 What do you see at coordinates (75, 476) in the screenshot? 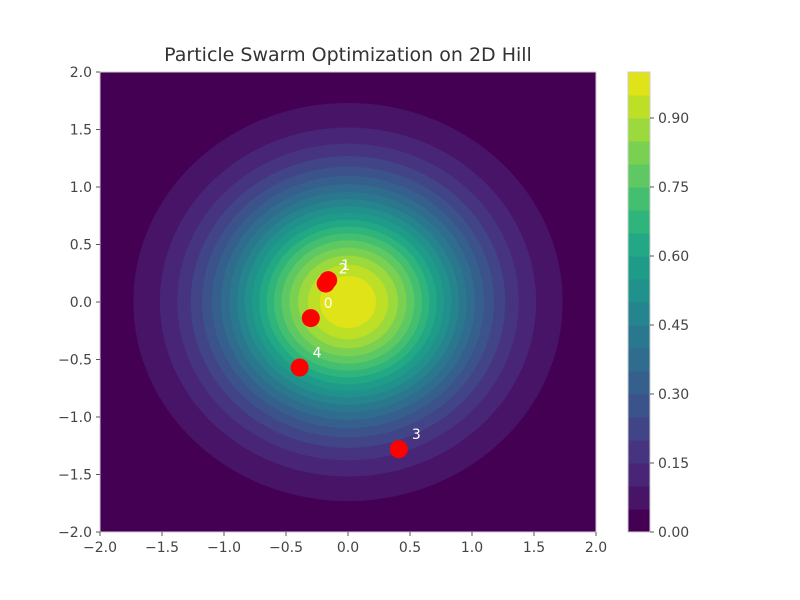
I see `y-tick-label: −1.5` at bounding box center [75, 476].